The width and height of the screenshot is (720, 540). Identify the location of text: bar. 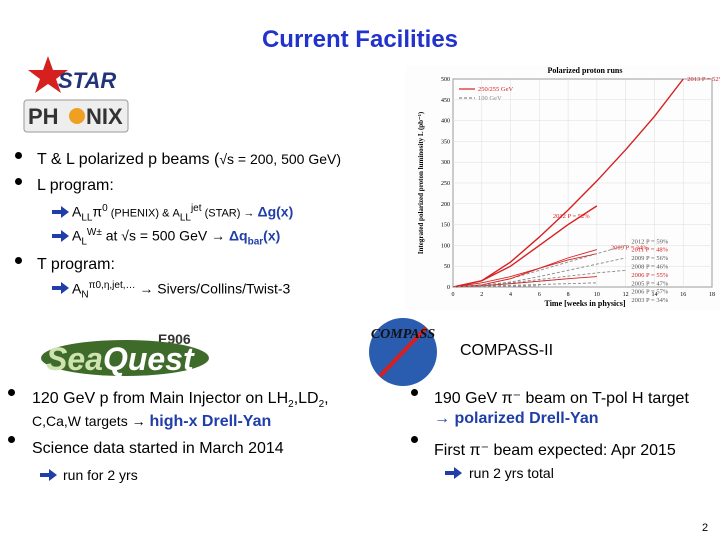
(255, 242).